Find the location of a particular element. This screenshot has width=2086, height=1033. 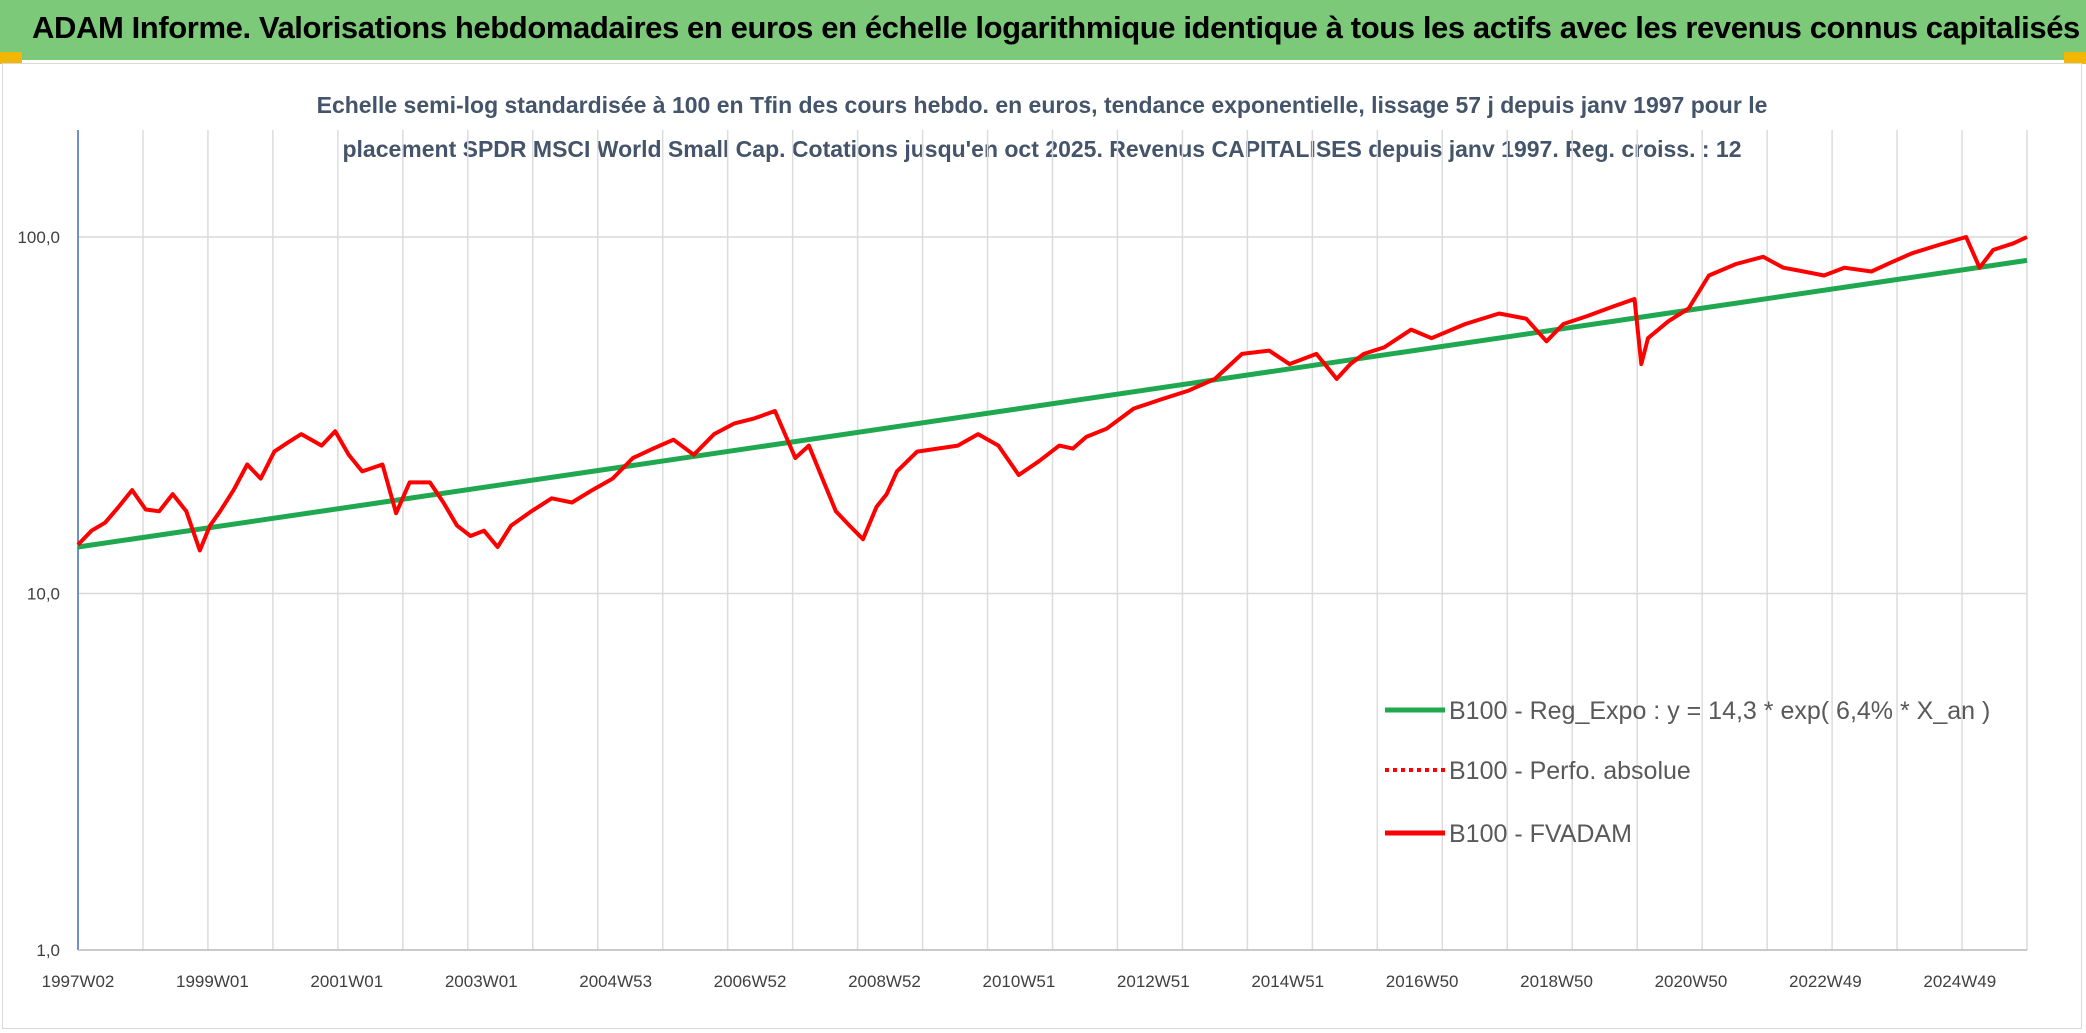

x-tick-label: 2014W51 is located at coordinates (1287, 981).